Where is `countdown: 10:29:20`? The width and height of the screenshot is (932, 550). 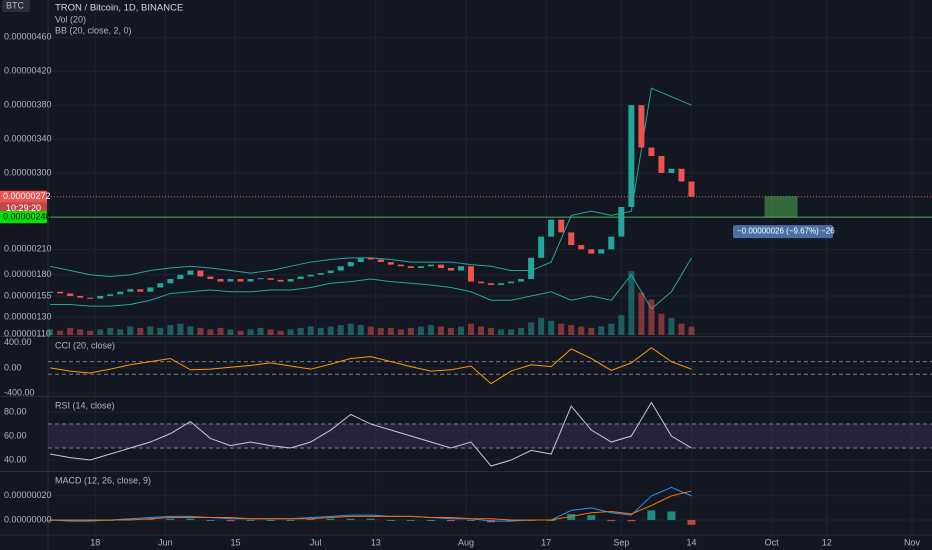
countdown: 10:29:20 is located at coordinates (23, 208).